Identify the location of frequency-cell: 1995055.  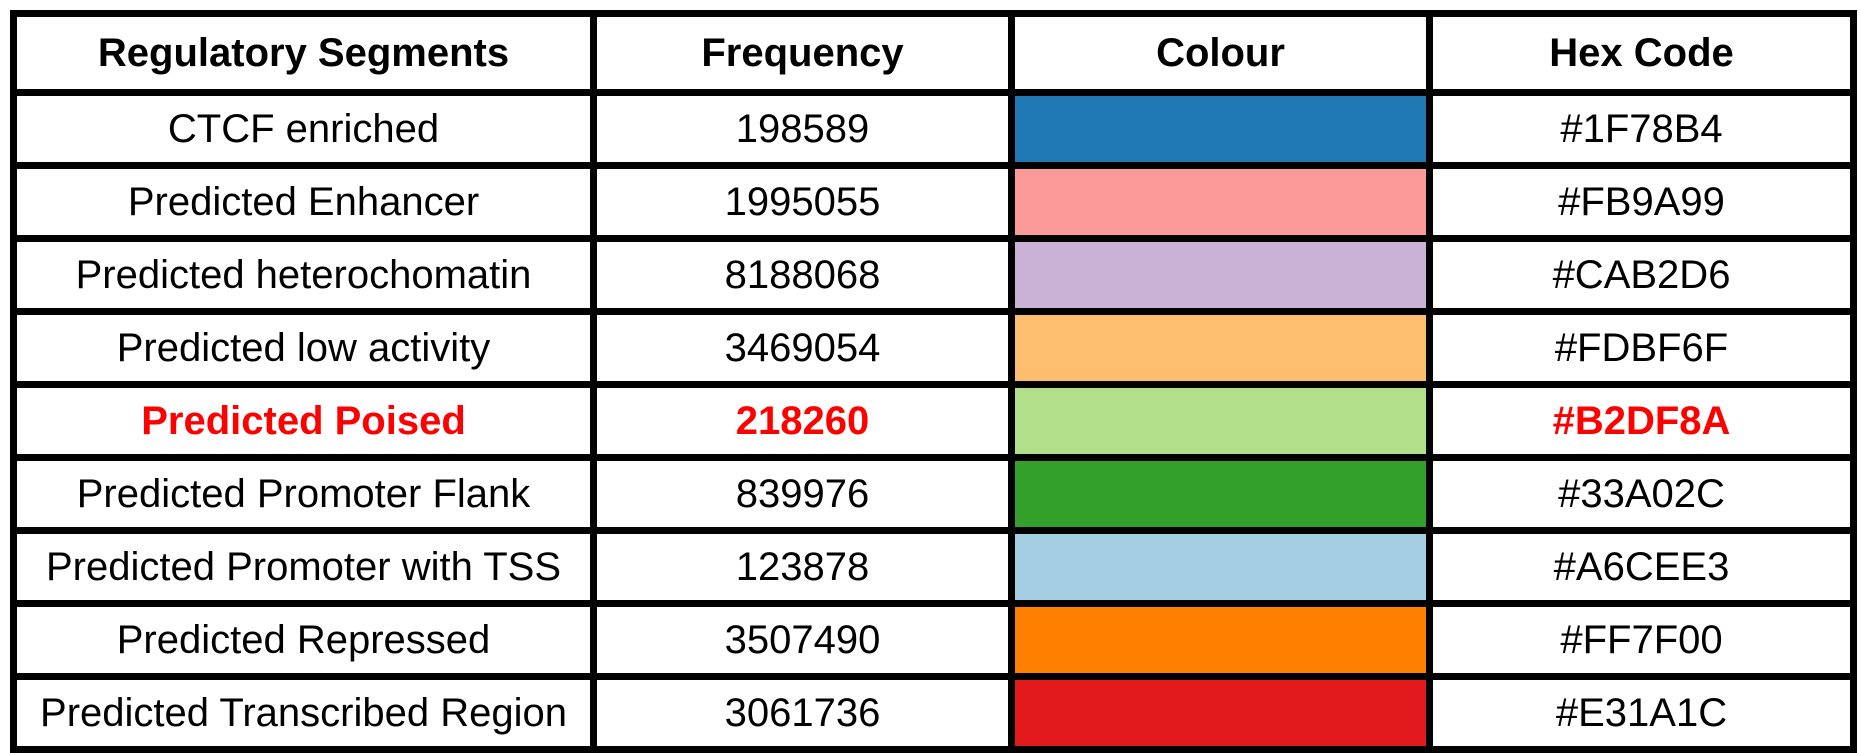
(802, 202).